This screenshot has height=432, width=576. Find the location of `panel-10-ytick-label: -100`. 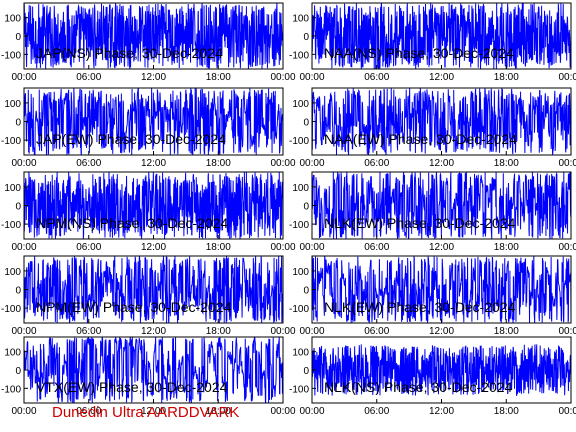

panel-10-ytick-label: -100 is located at coordinates (299, 389).